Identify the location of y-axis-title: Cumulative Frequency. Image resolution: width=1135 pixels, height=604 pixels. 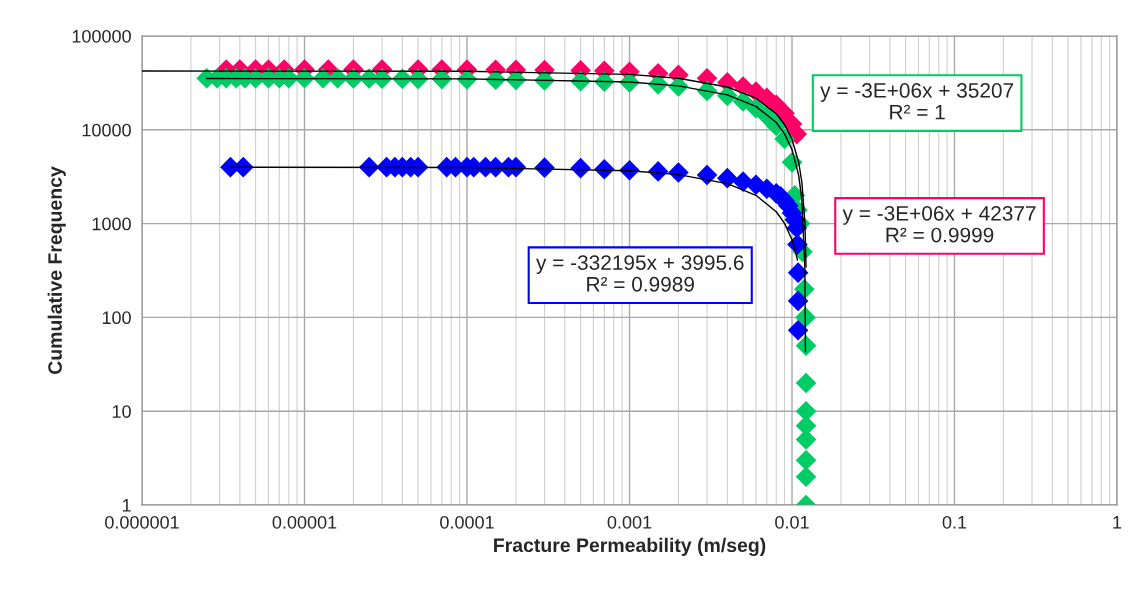
(56, 270).